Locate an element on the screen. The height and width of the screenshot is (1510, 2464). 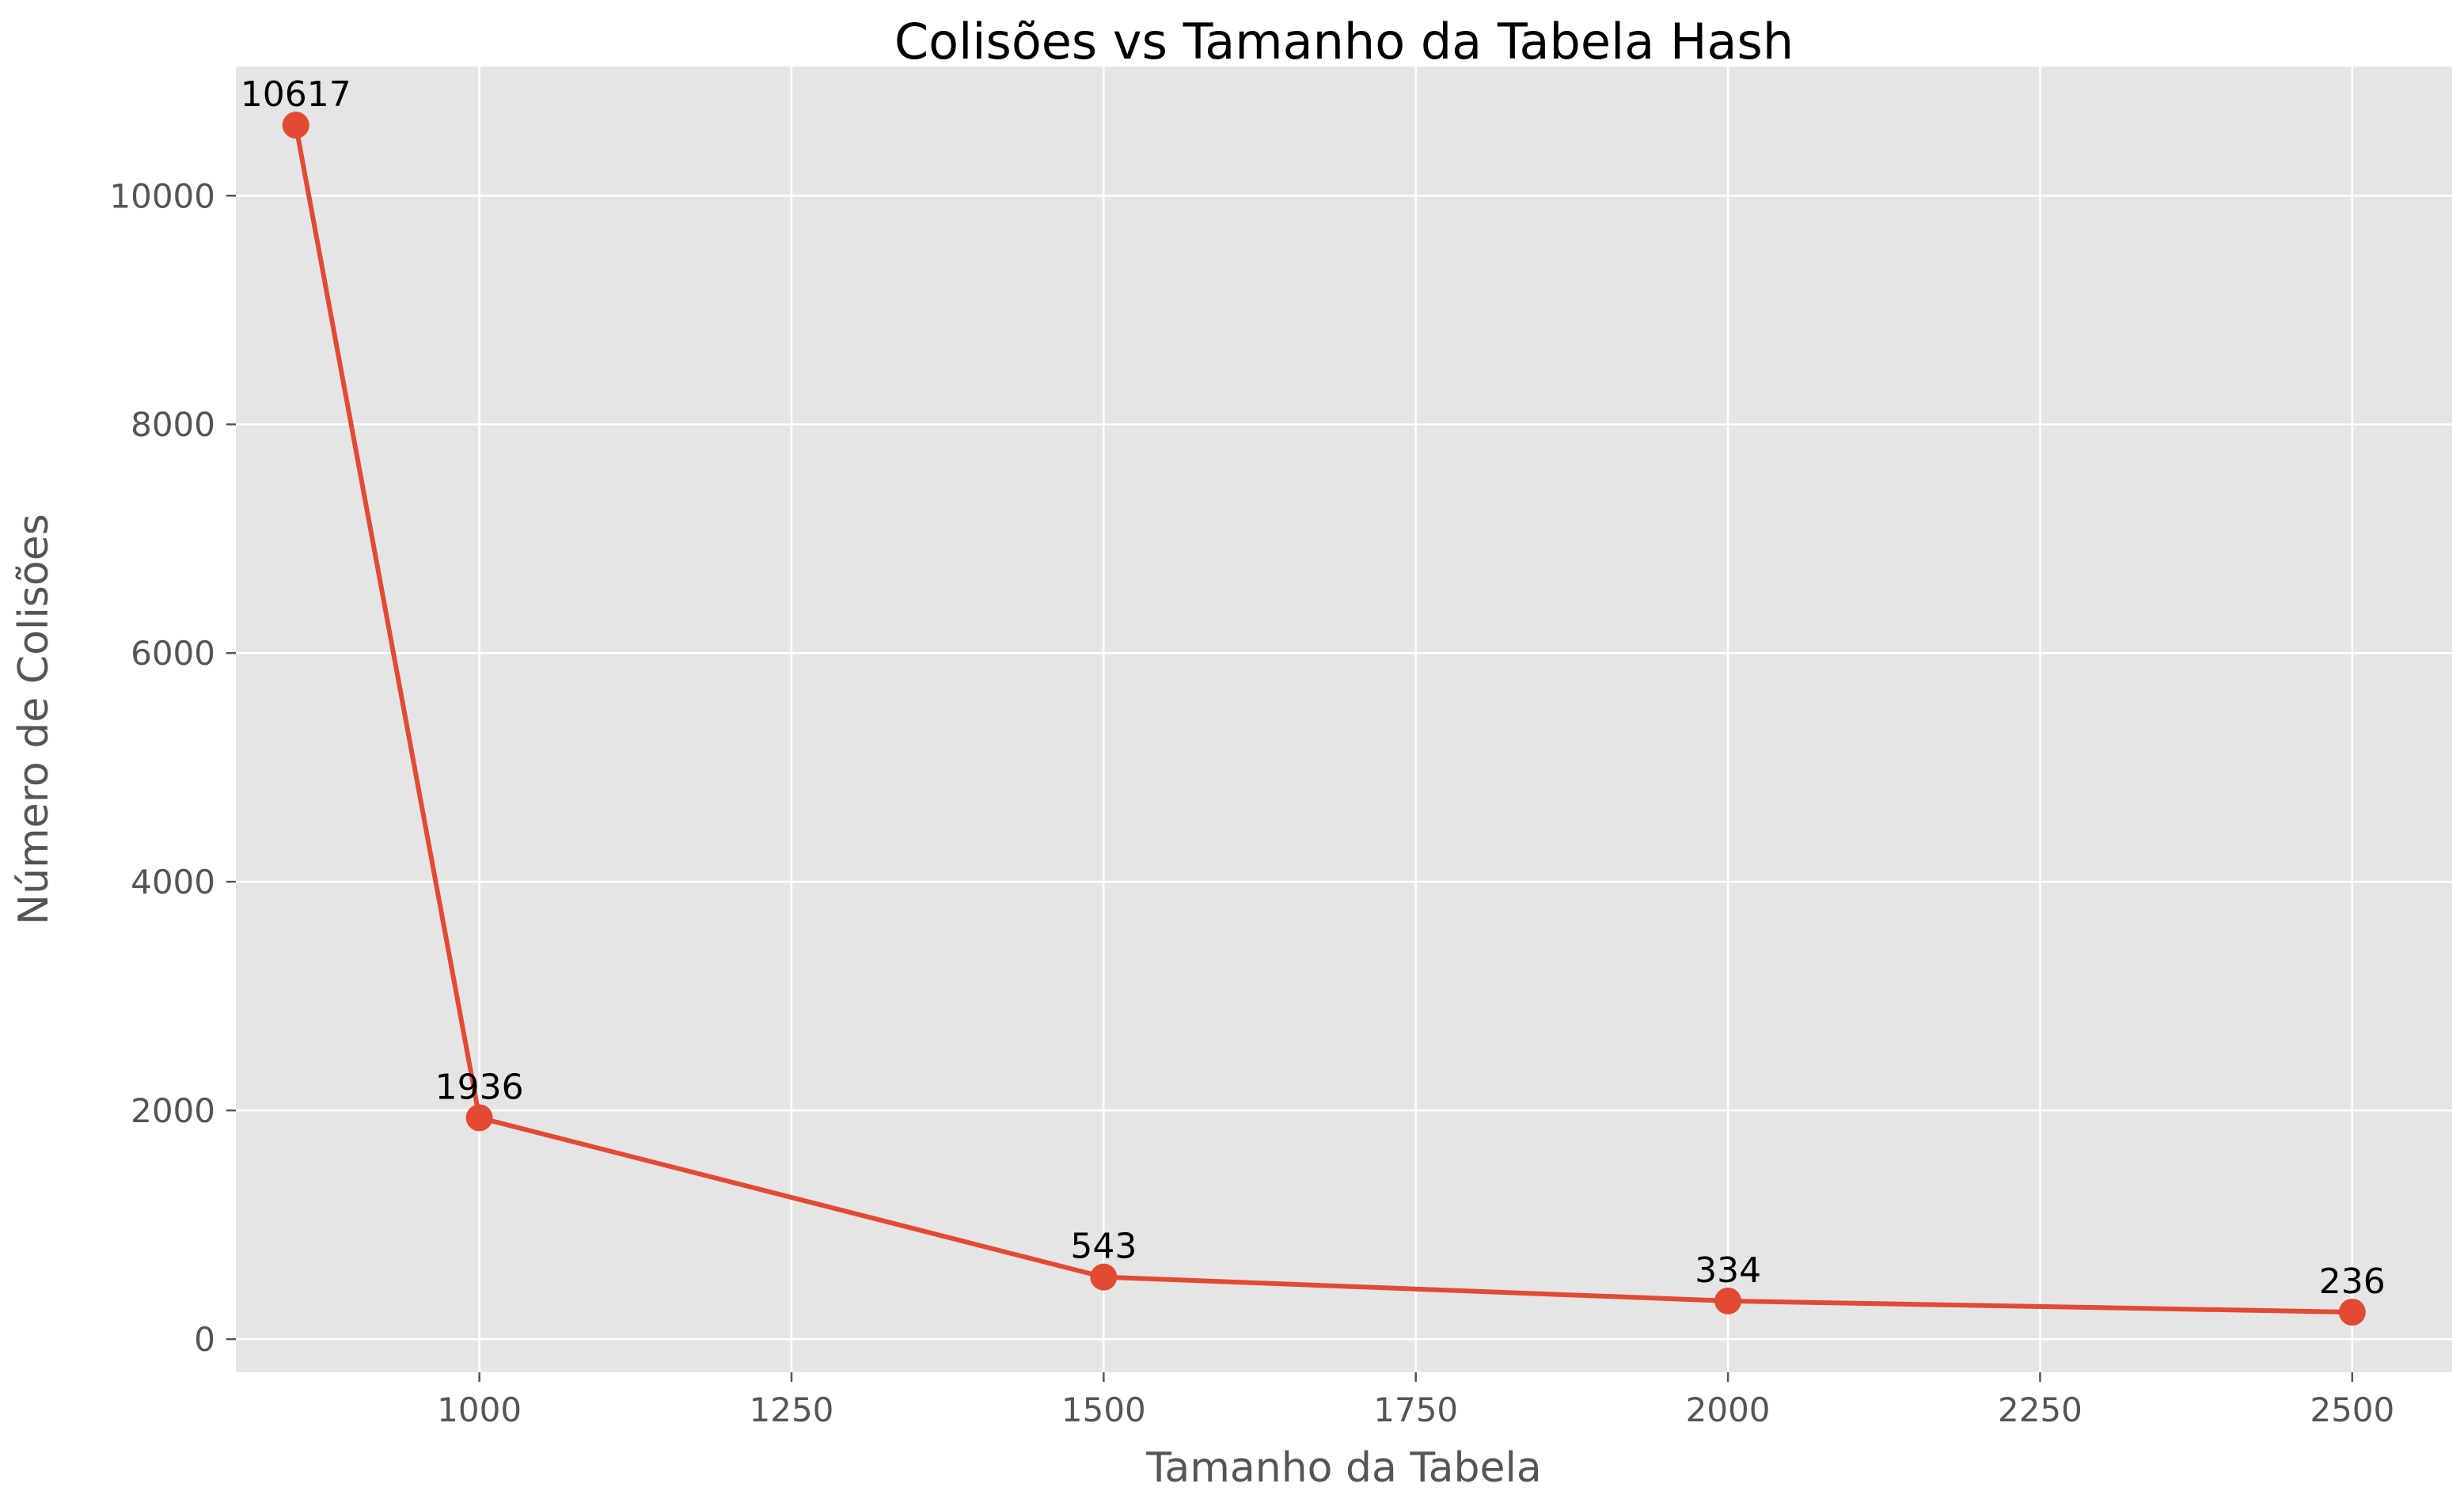
x-axis-label: Tamanho da Tabela is located at coordinates (1343, 1468).